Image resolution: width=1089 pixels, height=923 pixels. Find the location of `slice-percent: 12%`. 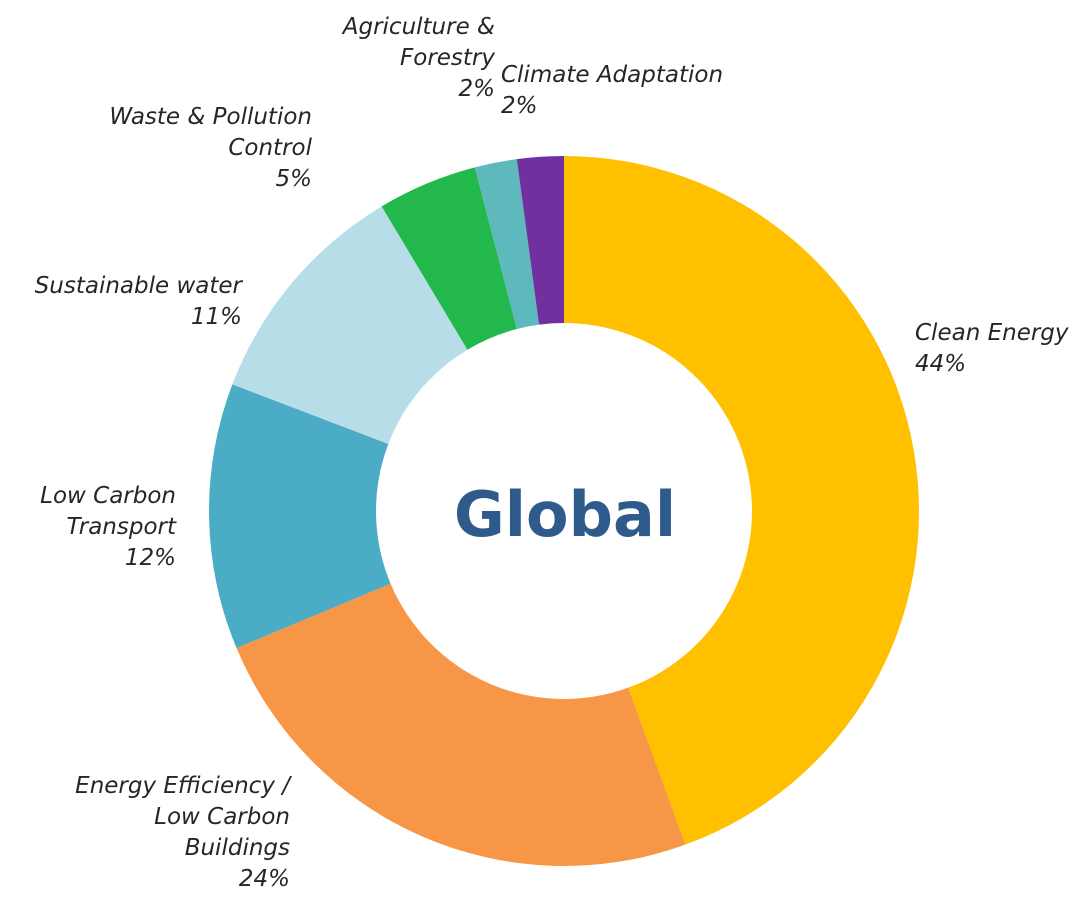

slice-percent: 12% is located at coordinates (150, 558).